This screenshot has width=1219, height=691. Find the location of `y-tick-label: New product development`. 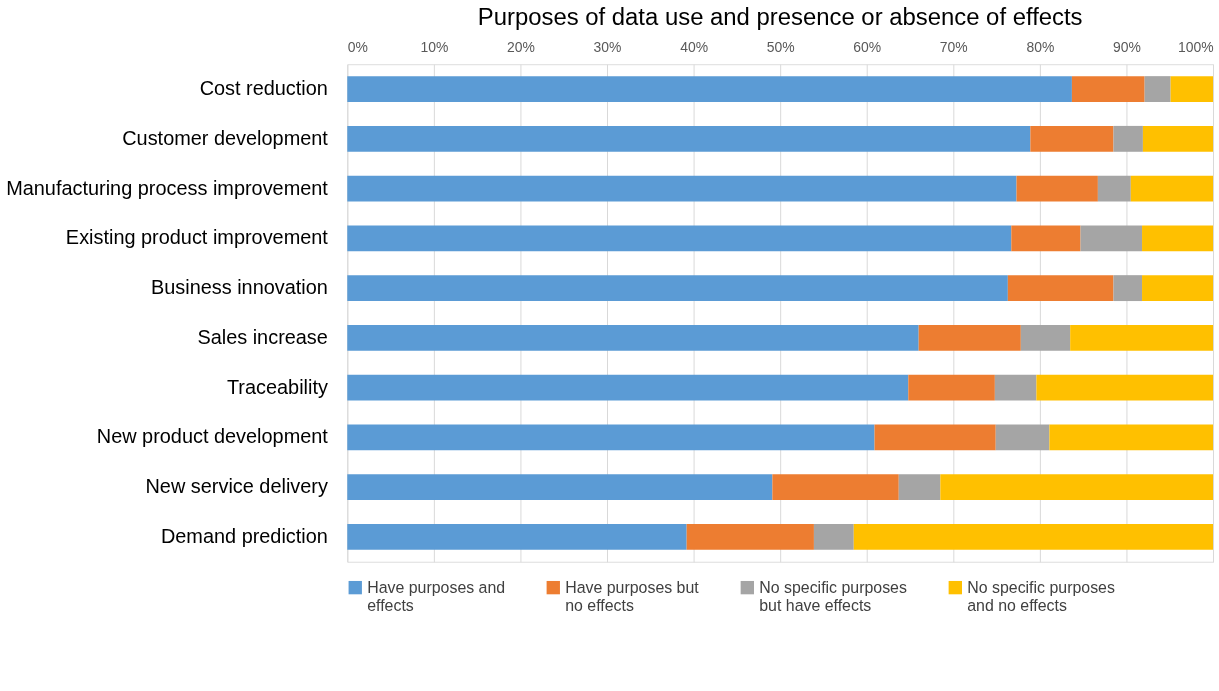

y-tick-label: New product development is located at coordinates (212, 436).